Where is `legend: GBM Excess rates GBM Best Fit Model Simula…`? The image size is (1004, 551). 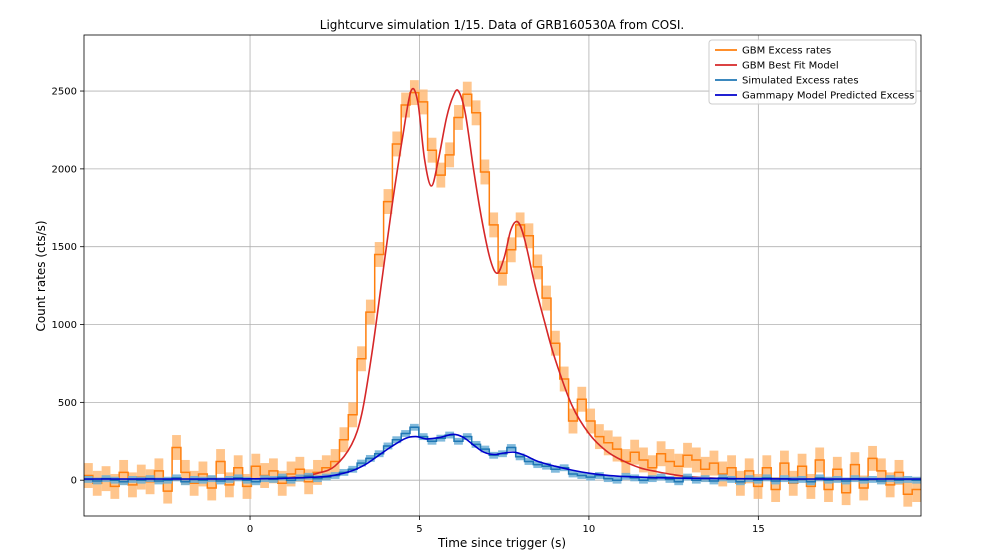 legend: GBM Excess rates GBM Best Fit Model Simula… is located at coordinates (812, 72).